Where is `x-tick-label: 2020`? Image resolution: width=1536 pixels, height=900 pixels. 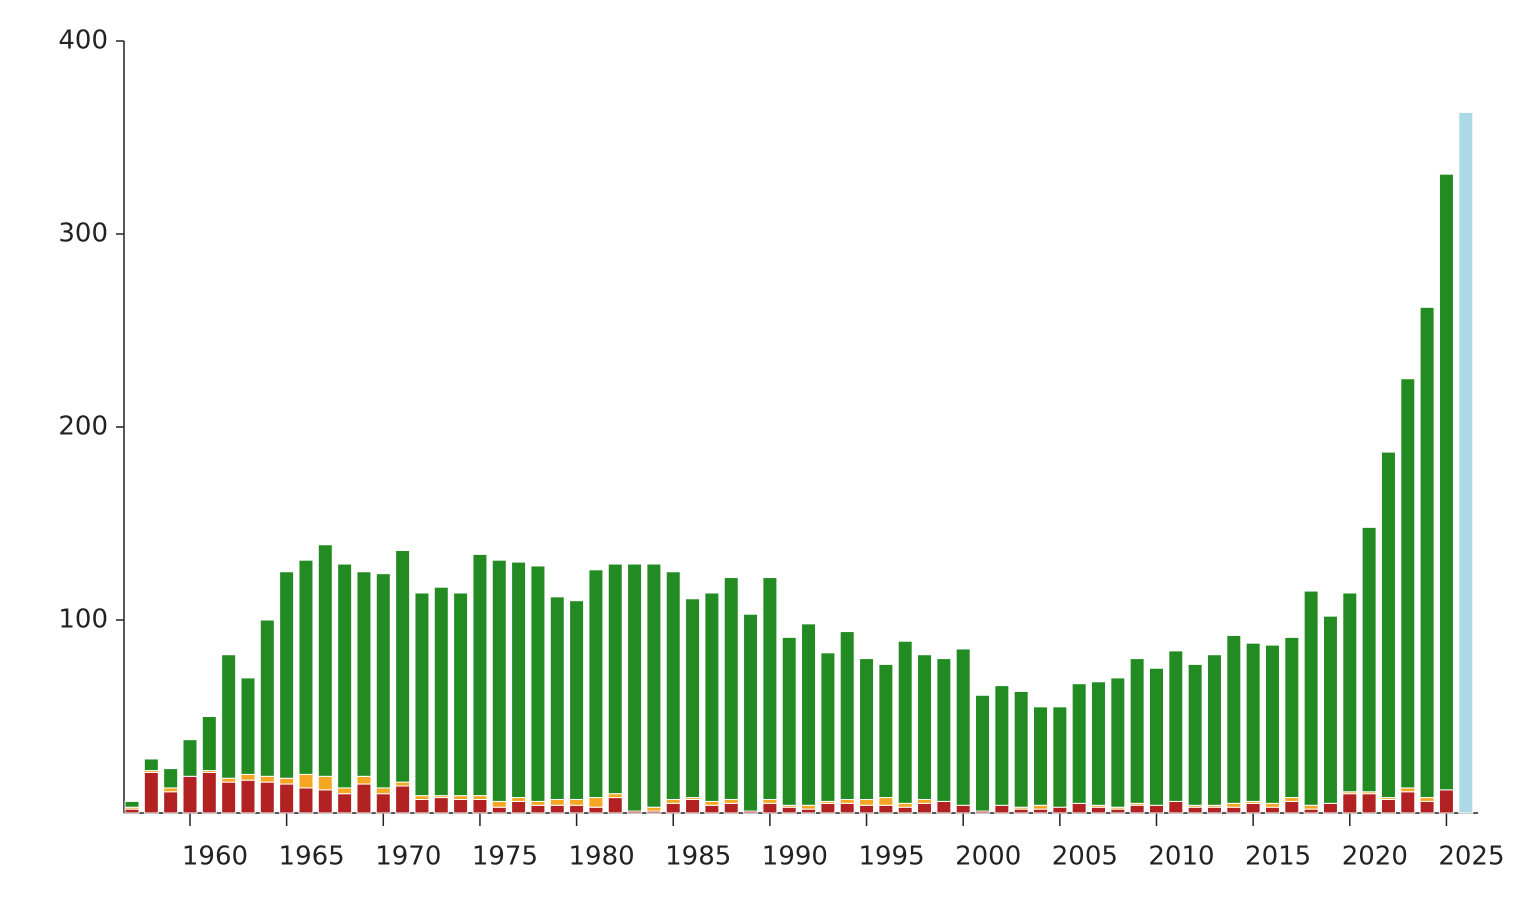
x-tick-label: 2020 is located at coordinates (1375, 857).